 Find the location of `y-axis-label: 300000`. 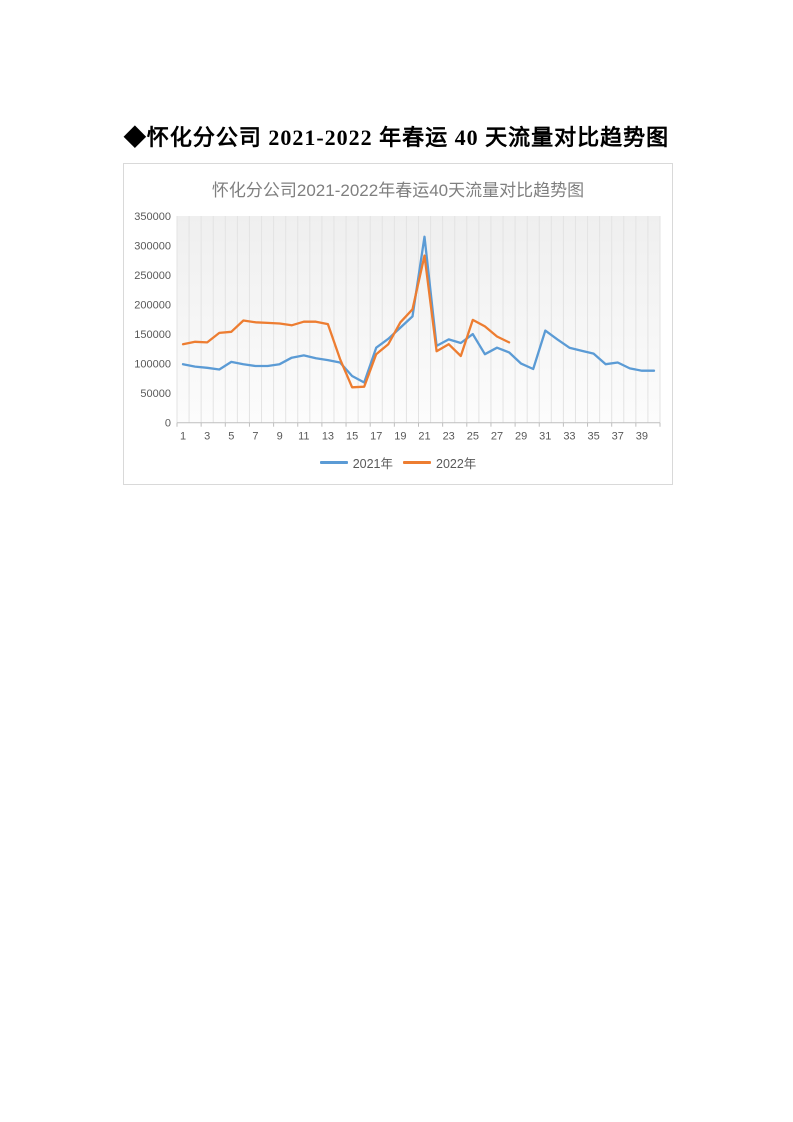

y-axis-label: 300000 is located at coordinates (152, 246).